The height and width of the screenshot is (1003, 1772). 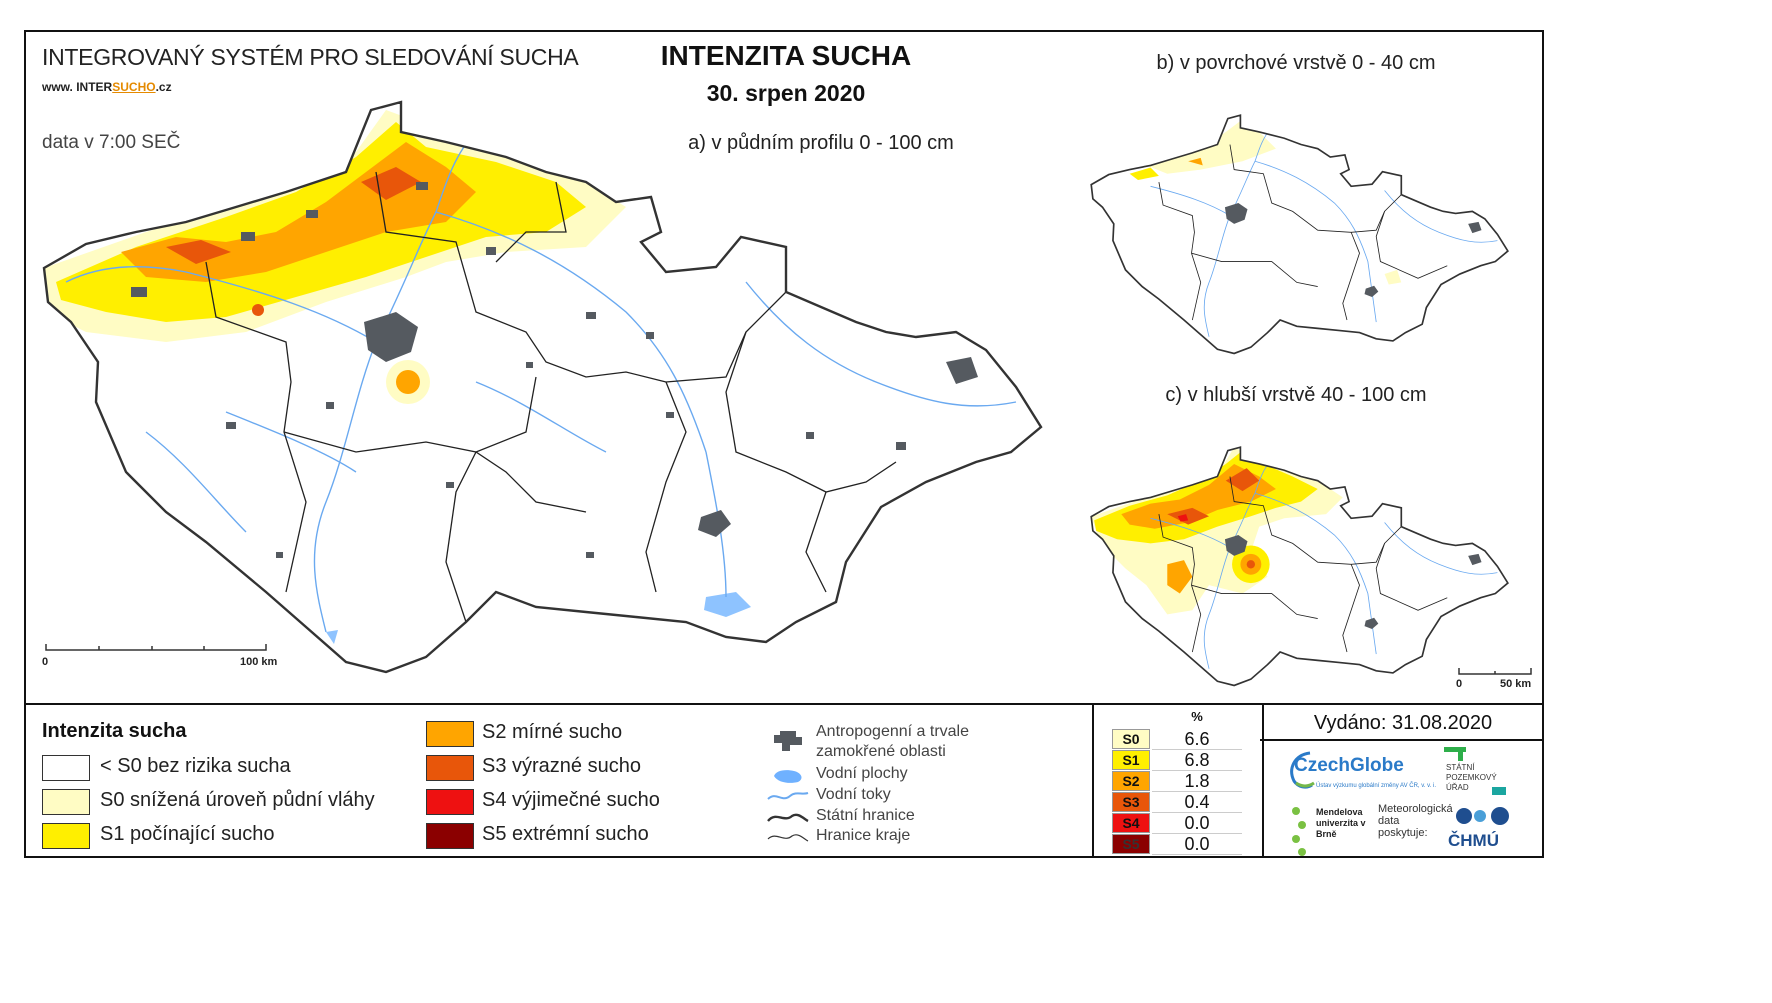 I want to click on legend-swatch-s0, so click(x=66, y=802).